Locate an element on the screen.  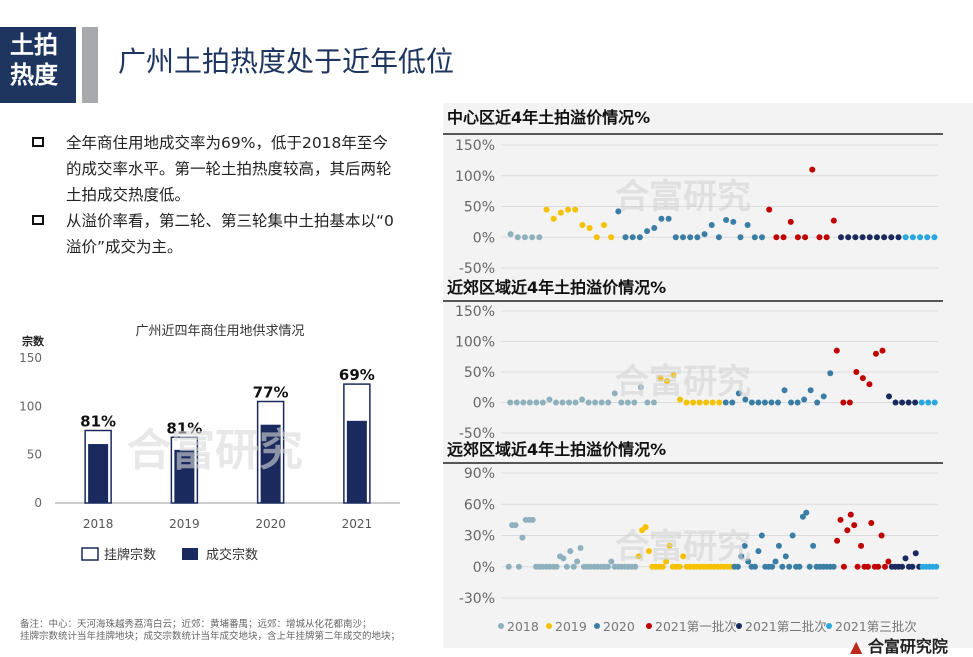
page-title: 广州土拍热度处于近年低位 is located at coordinates (286, 61).